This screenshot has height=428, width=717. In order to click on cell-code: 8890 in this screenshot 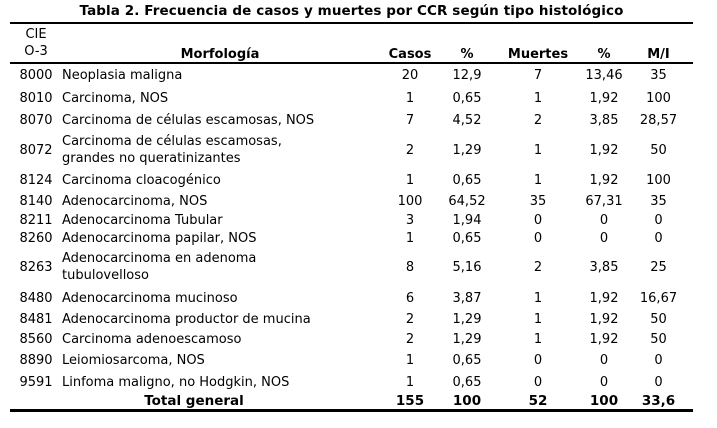, I will do `click(36, 360)`.